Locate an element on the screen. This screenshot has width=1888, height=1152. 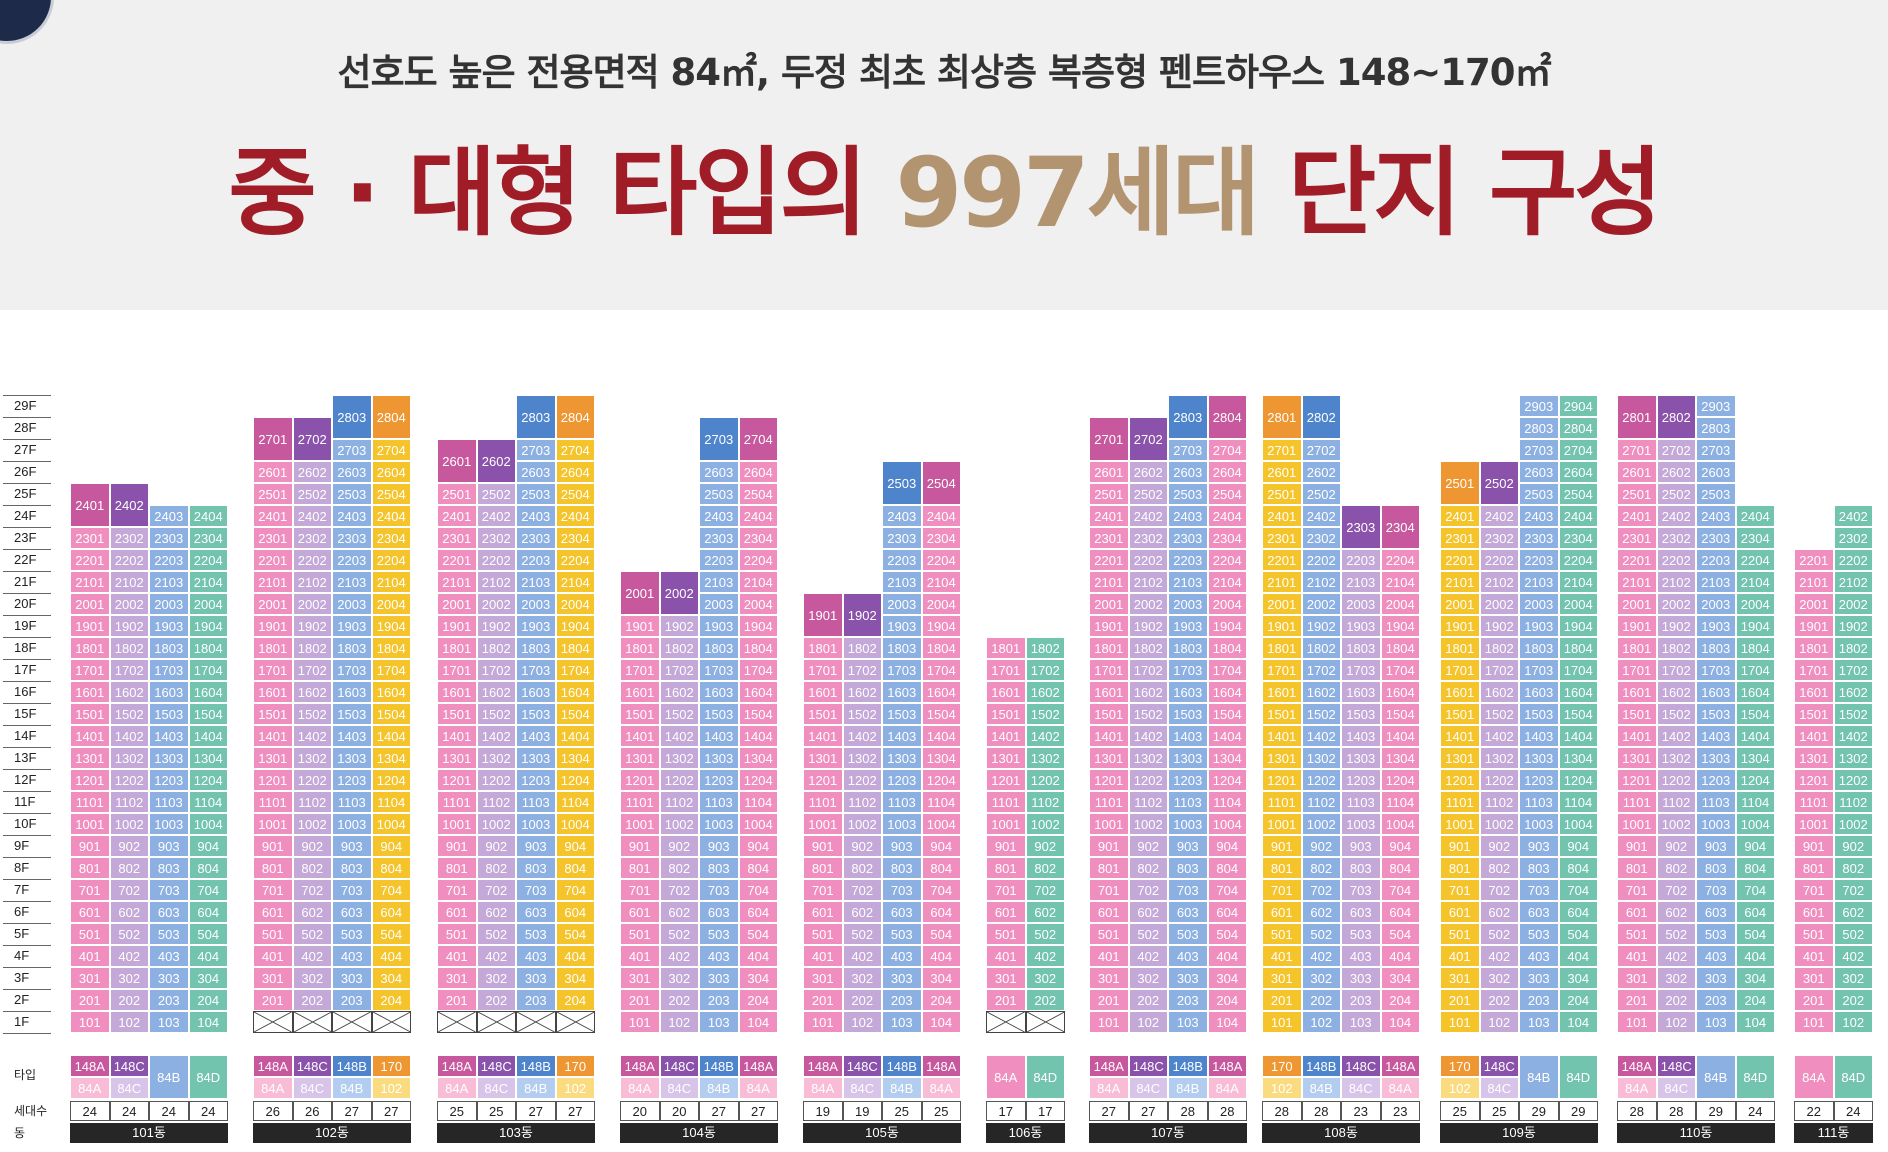
unit-cell: 2001 is located at coordinates (1814, 604).